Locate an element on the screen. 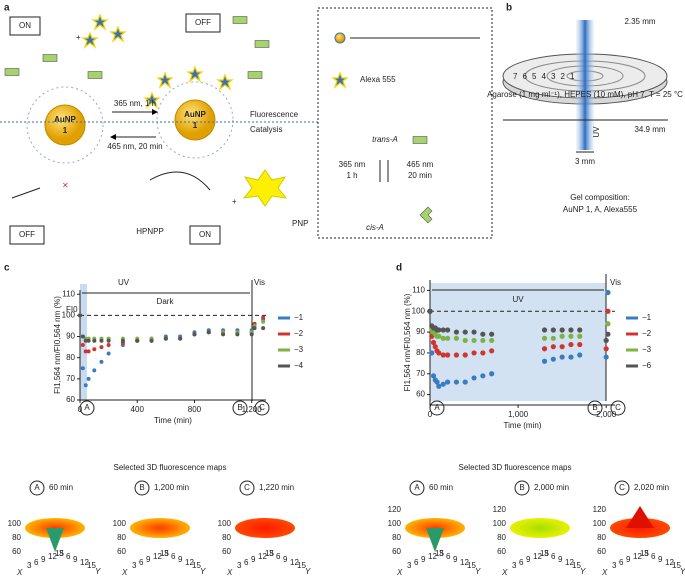  z-tick-label: 80 is located at coordinates (501, 537).